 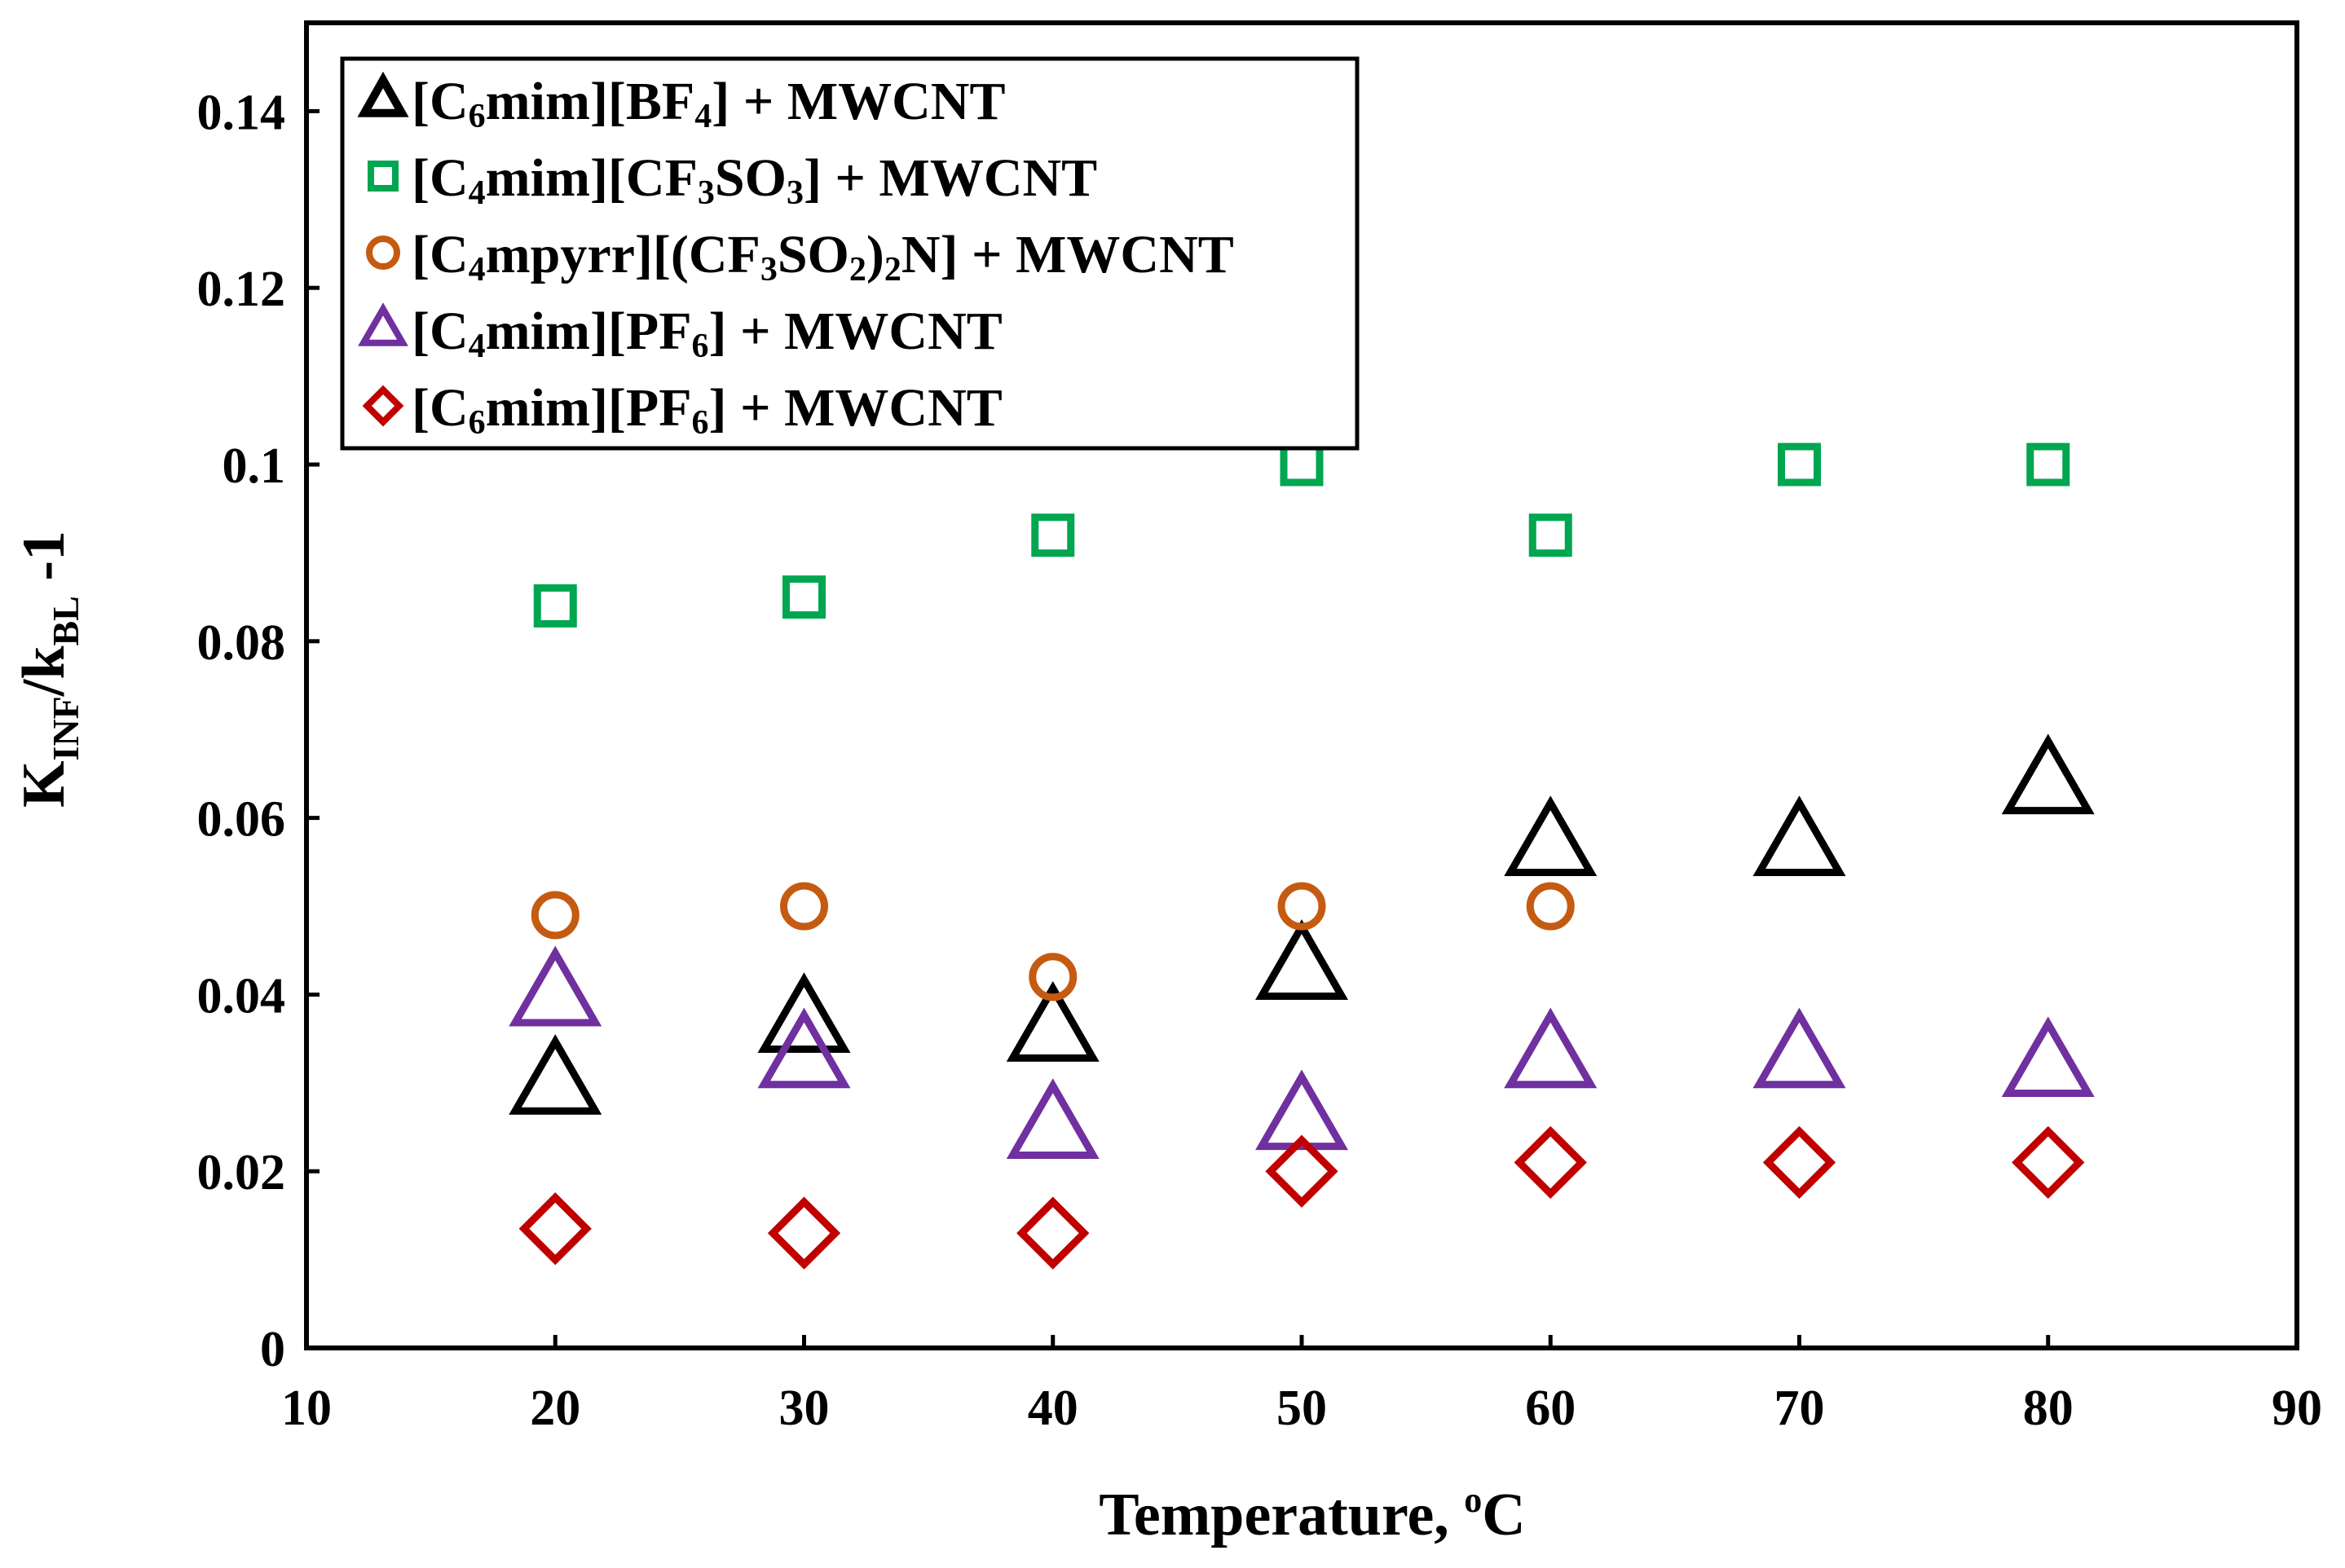 I want to click on legend-label: [C4mpyrr][(CF3SO2)2N] + MWCNT, so click(x=823, y=256).